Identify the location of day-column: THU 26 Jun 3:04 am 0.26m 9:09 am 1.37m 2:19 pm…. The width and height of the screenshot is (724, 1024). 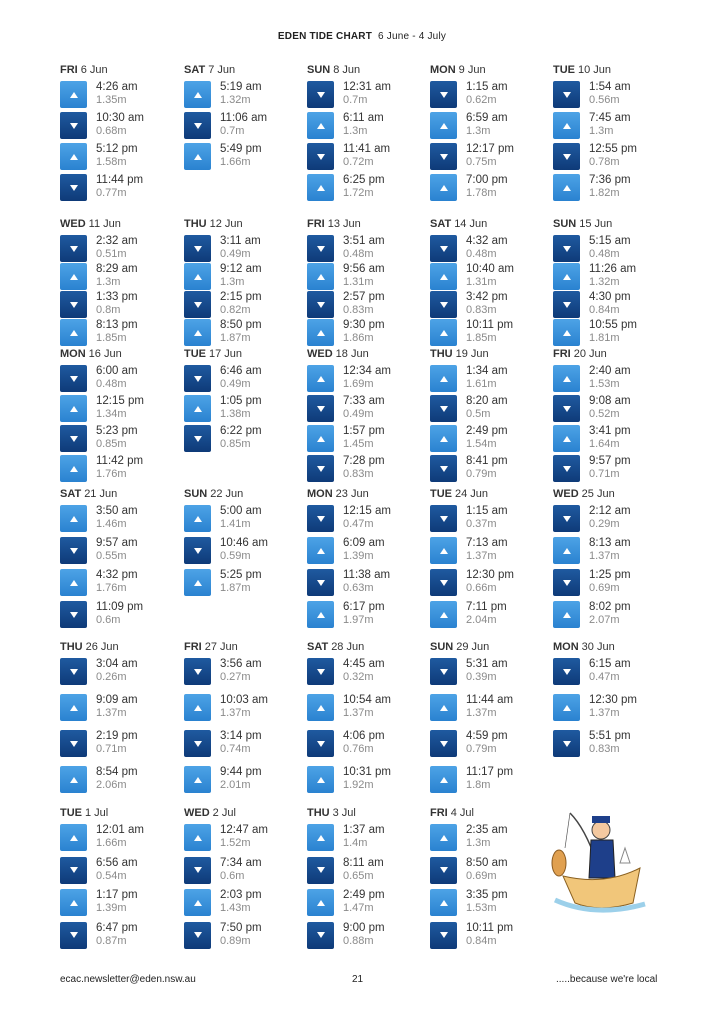
(120, 717).